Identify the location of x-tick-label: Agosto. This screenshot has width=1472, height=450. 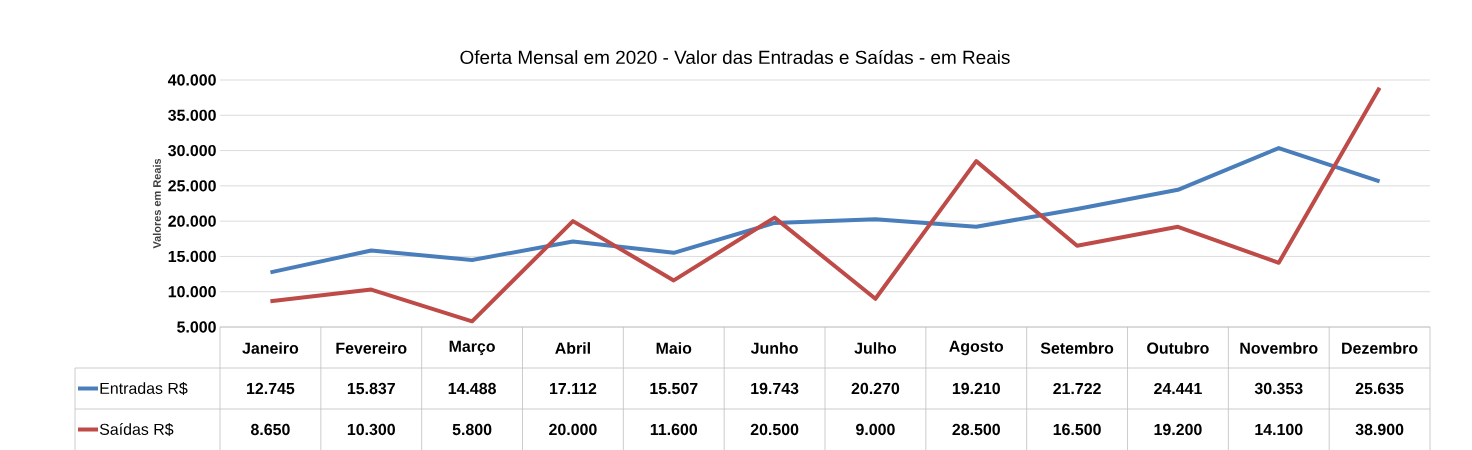
(976, 348).